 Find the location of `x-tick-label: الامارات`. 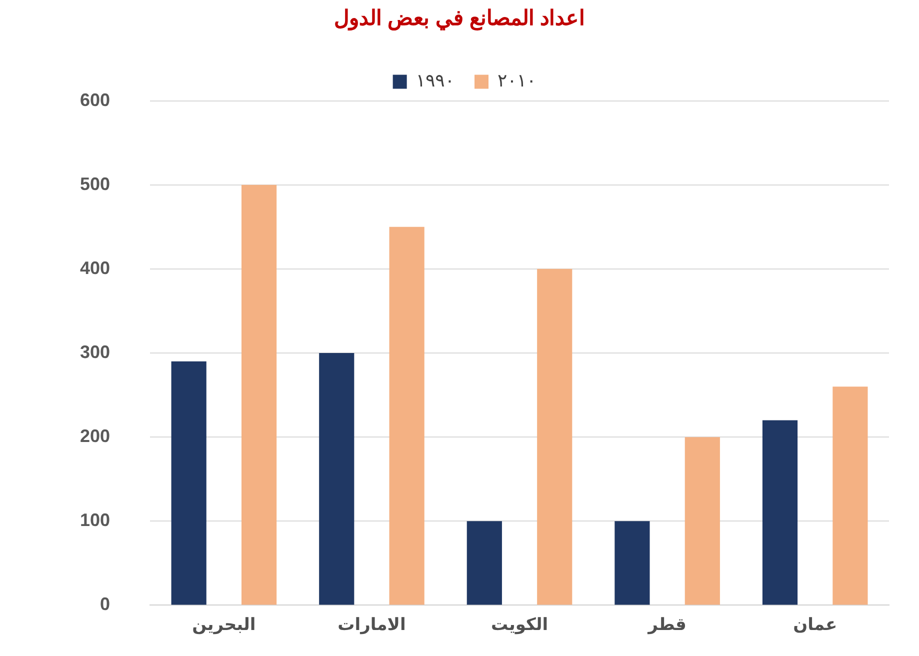

x-tick-label: الامارات is located at coordinates (372, 624).